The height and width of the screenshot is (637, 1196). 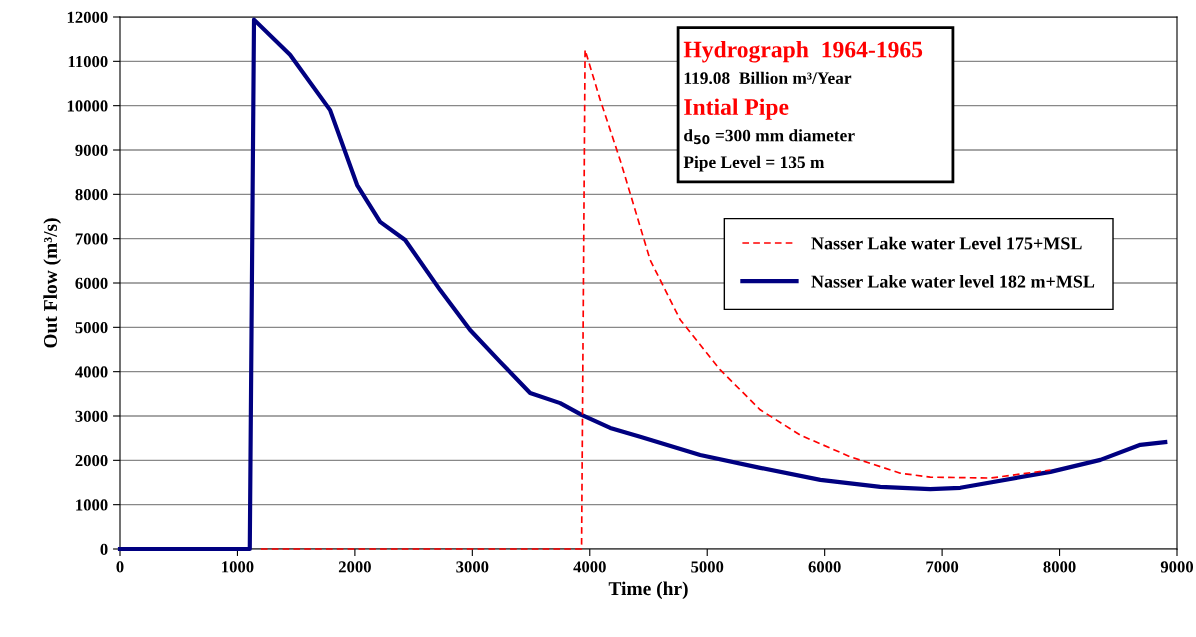 I want to click on x-tick-label: 7000, so click(x=942, y=567).